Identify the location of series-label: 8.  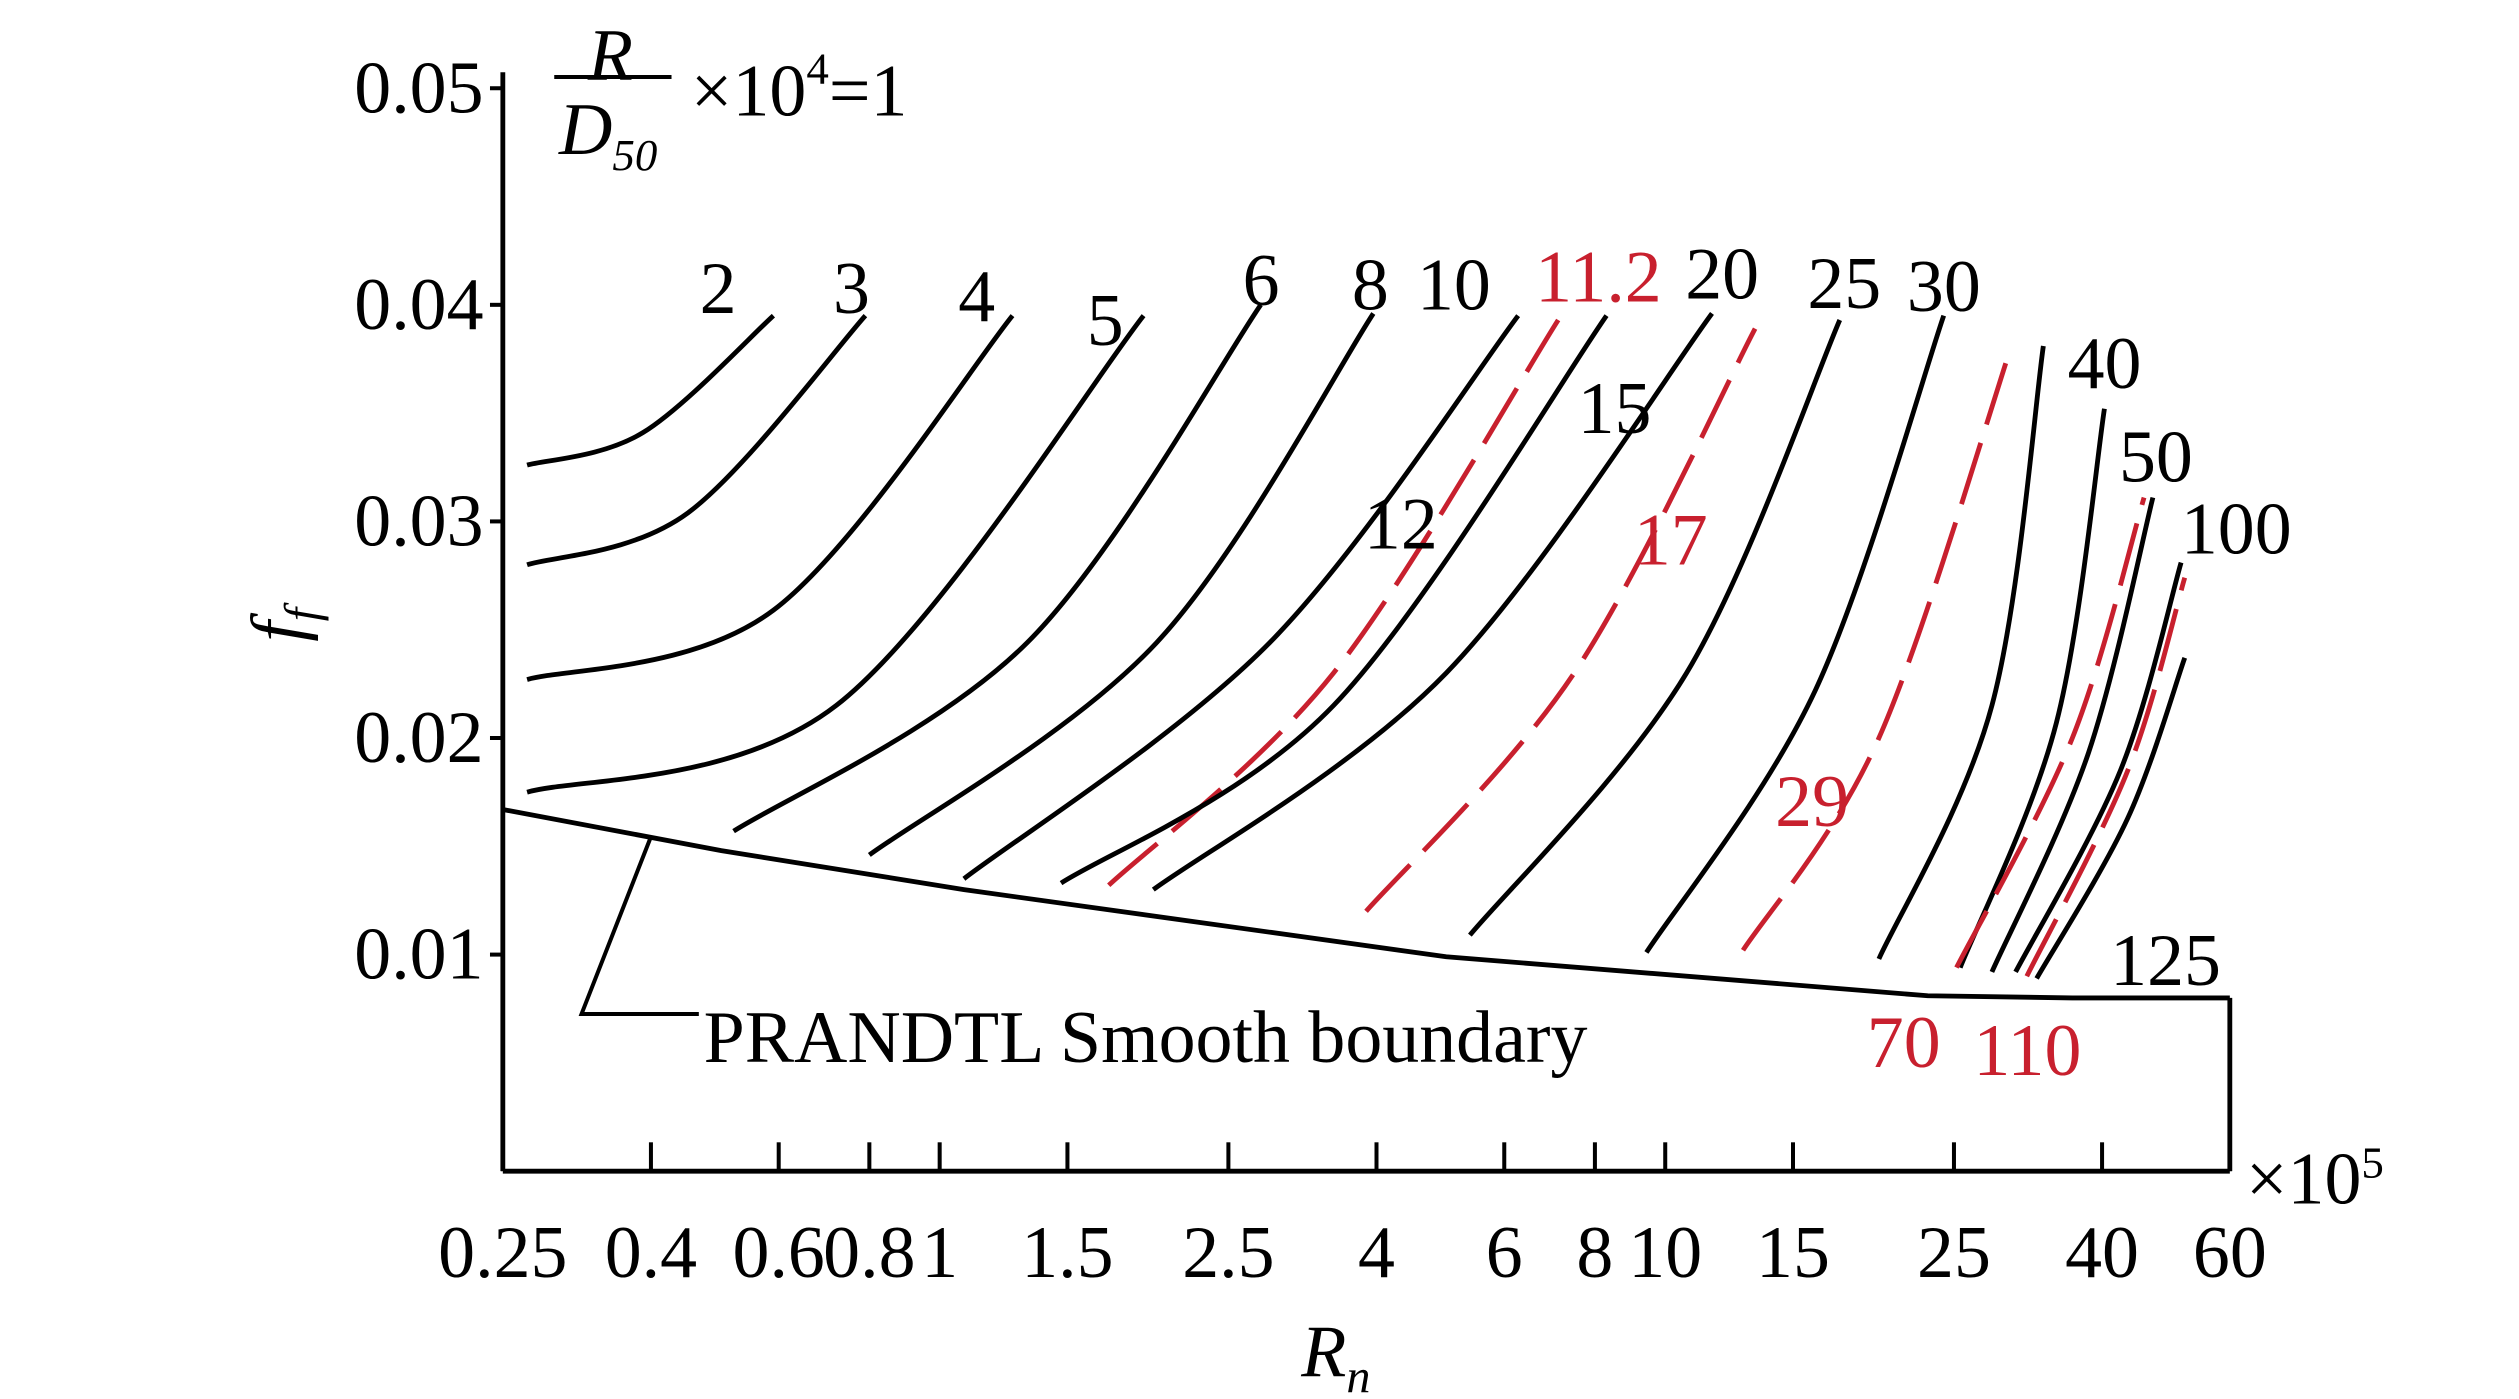
(1370, 285).